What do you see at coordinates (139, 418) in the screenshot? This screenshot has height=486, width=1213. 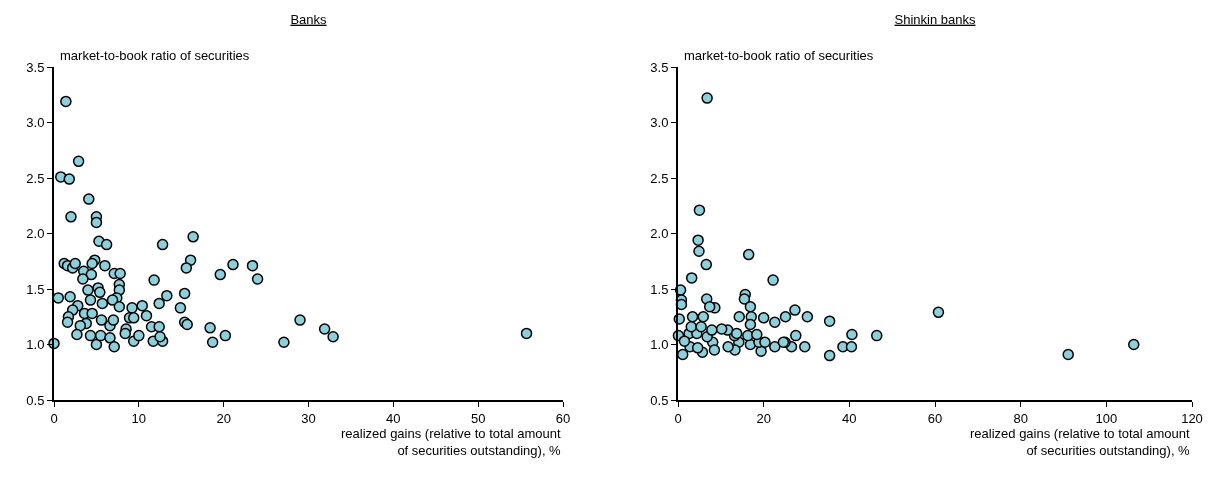 I see `x-tick-label: 10` at bounding box center [139, 418].